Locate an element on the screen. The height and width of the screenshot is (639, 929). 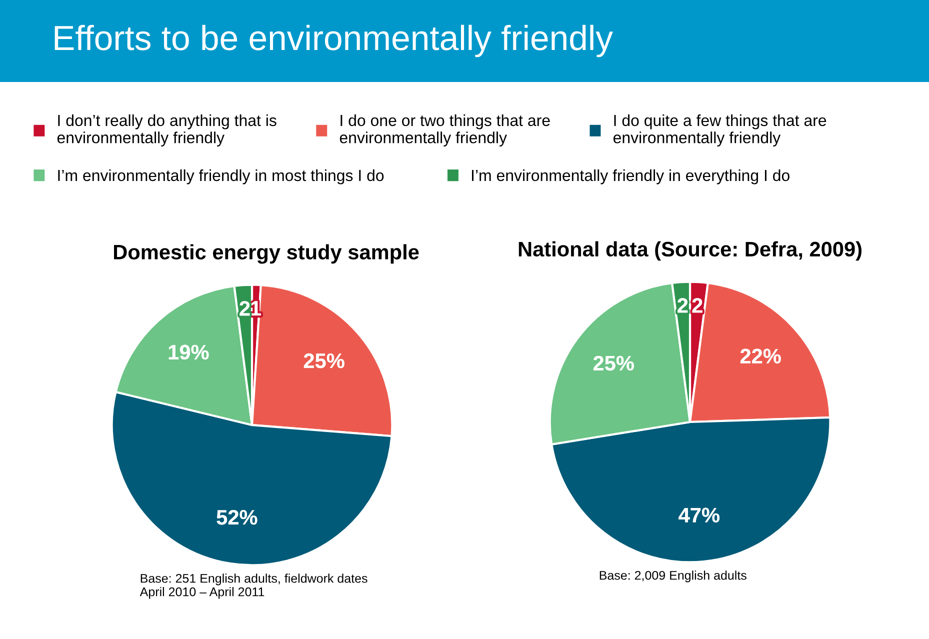
text: Efforts to be environmentally friendly is located at coordinates (333, 41).